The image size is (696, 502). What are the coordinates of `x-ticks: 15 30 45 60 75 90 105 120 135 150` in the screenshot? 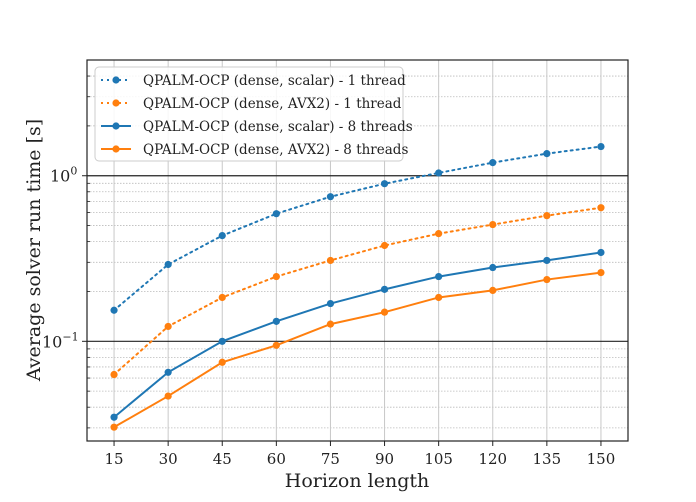 It's located at (360, 454).